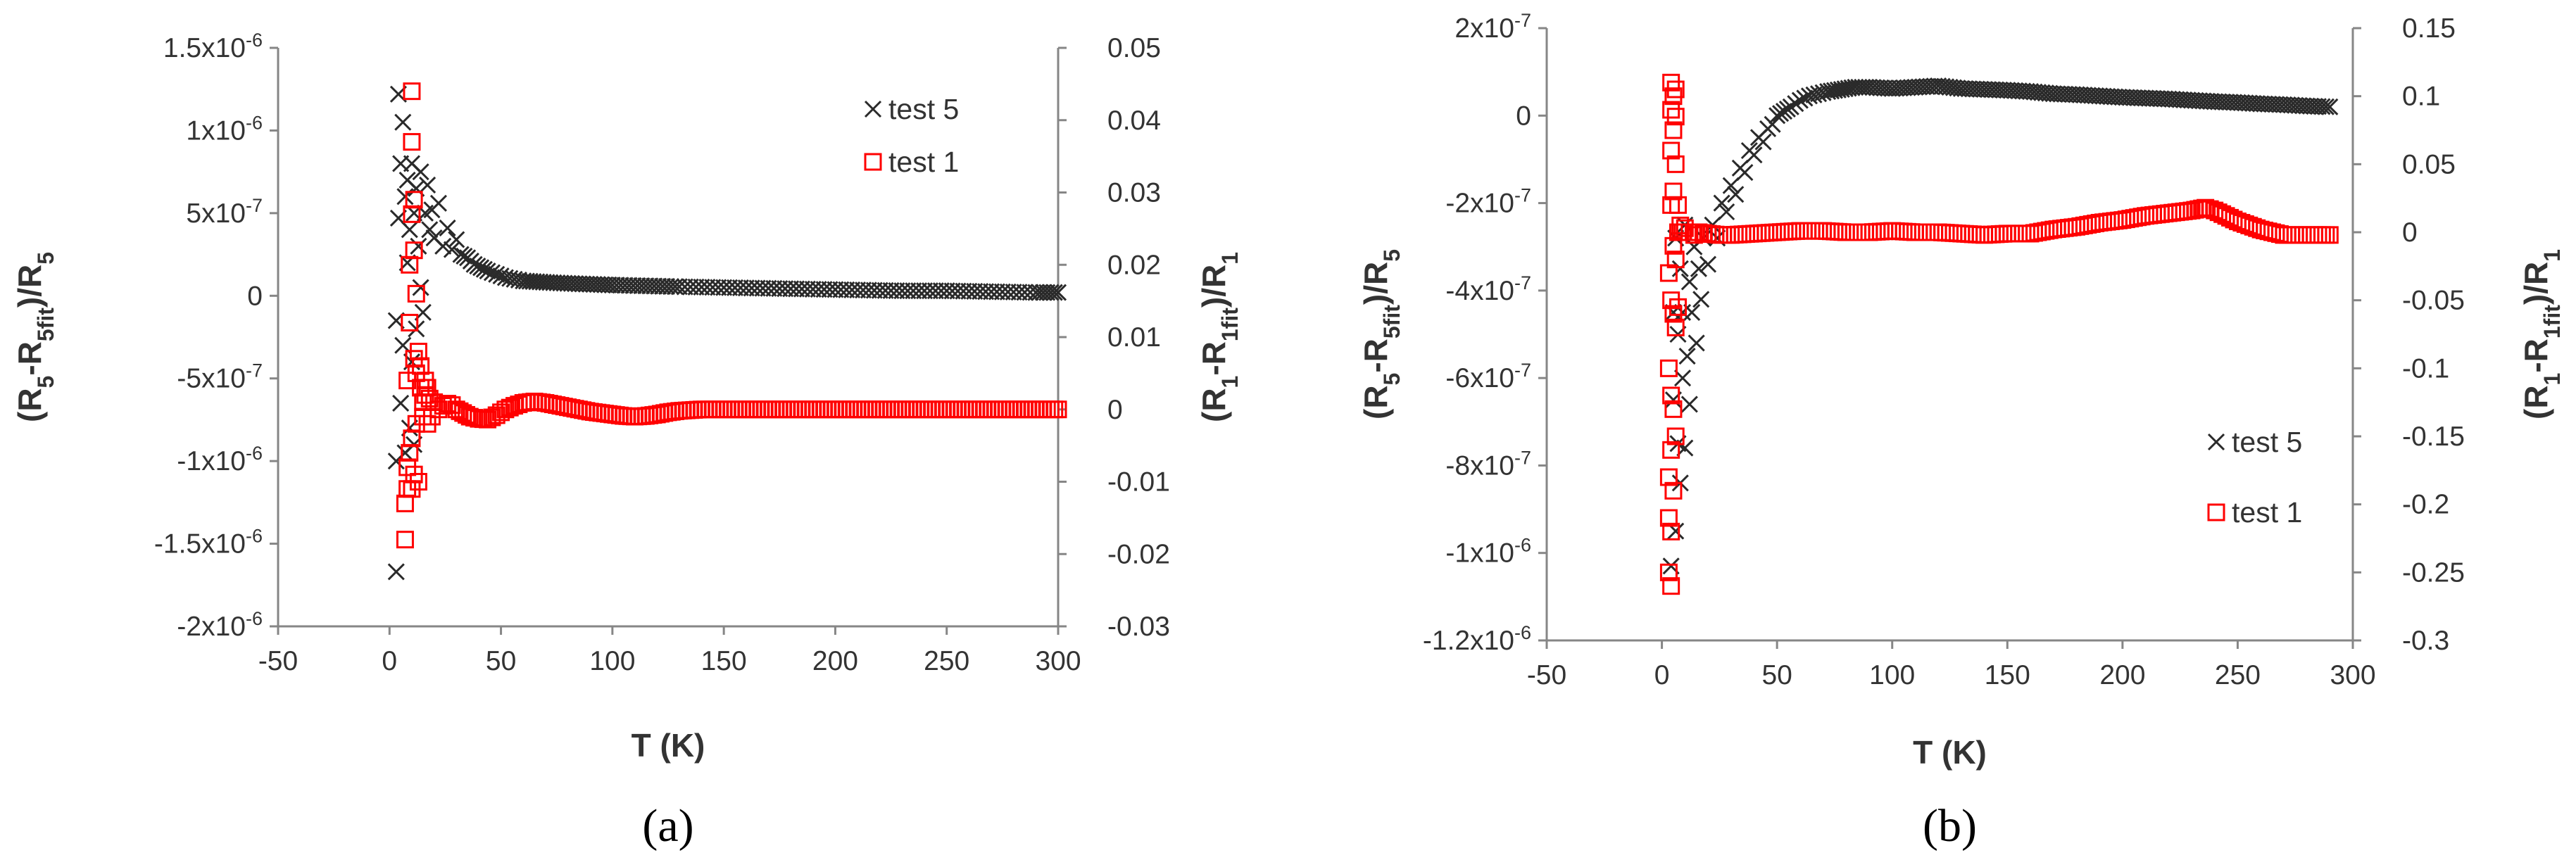  I want to click on x-tick-label: 50, so click(1776, 675).